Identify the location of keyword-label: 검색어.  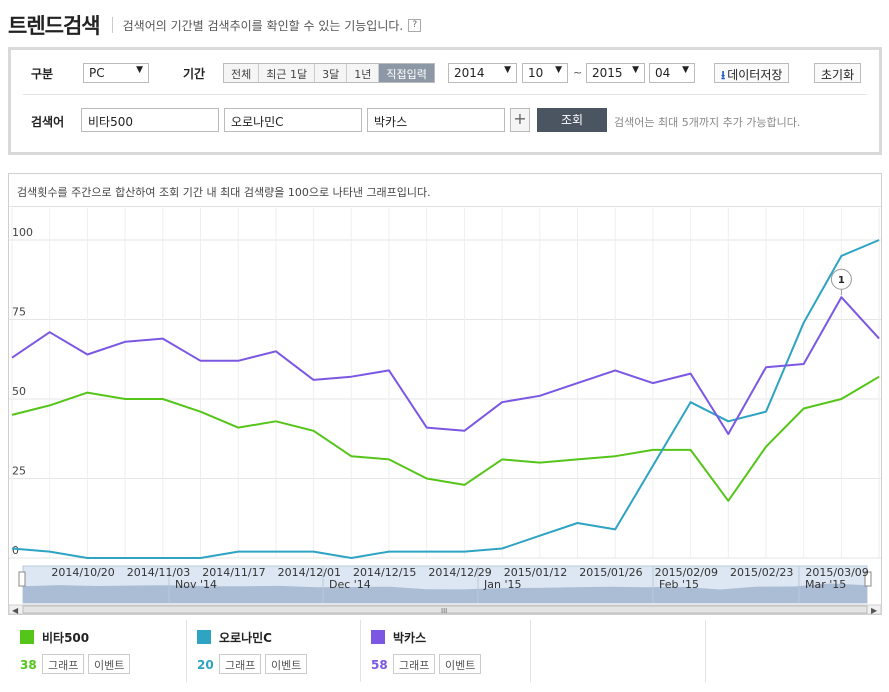
(48, 122).